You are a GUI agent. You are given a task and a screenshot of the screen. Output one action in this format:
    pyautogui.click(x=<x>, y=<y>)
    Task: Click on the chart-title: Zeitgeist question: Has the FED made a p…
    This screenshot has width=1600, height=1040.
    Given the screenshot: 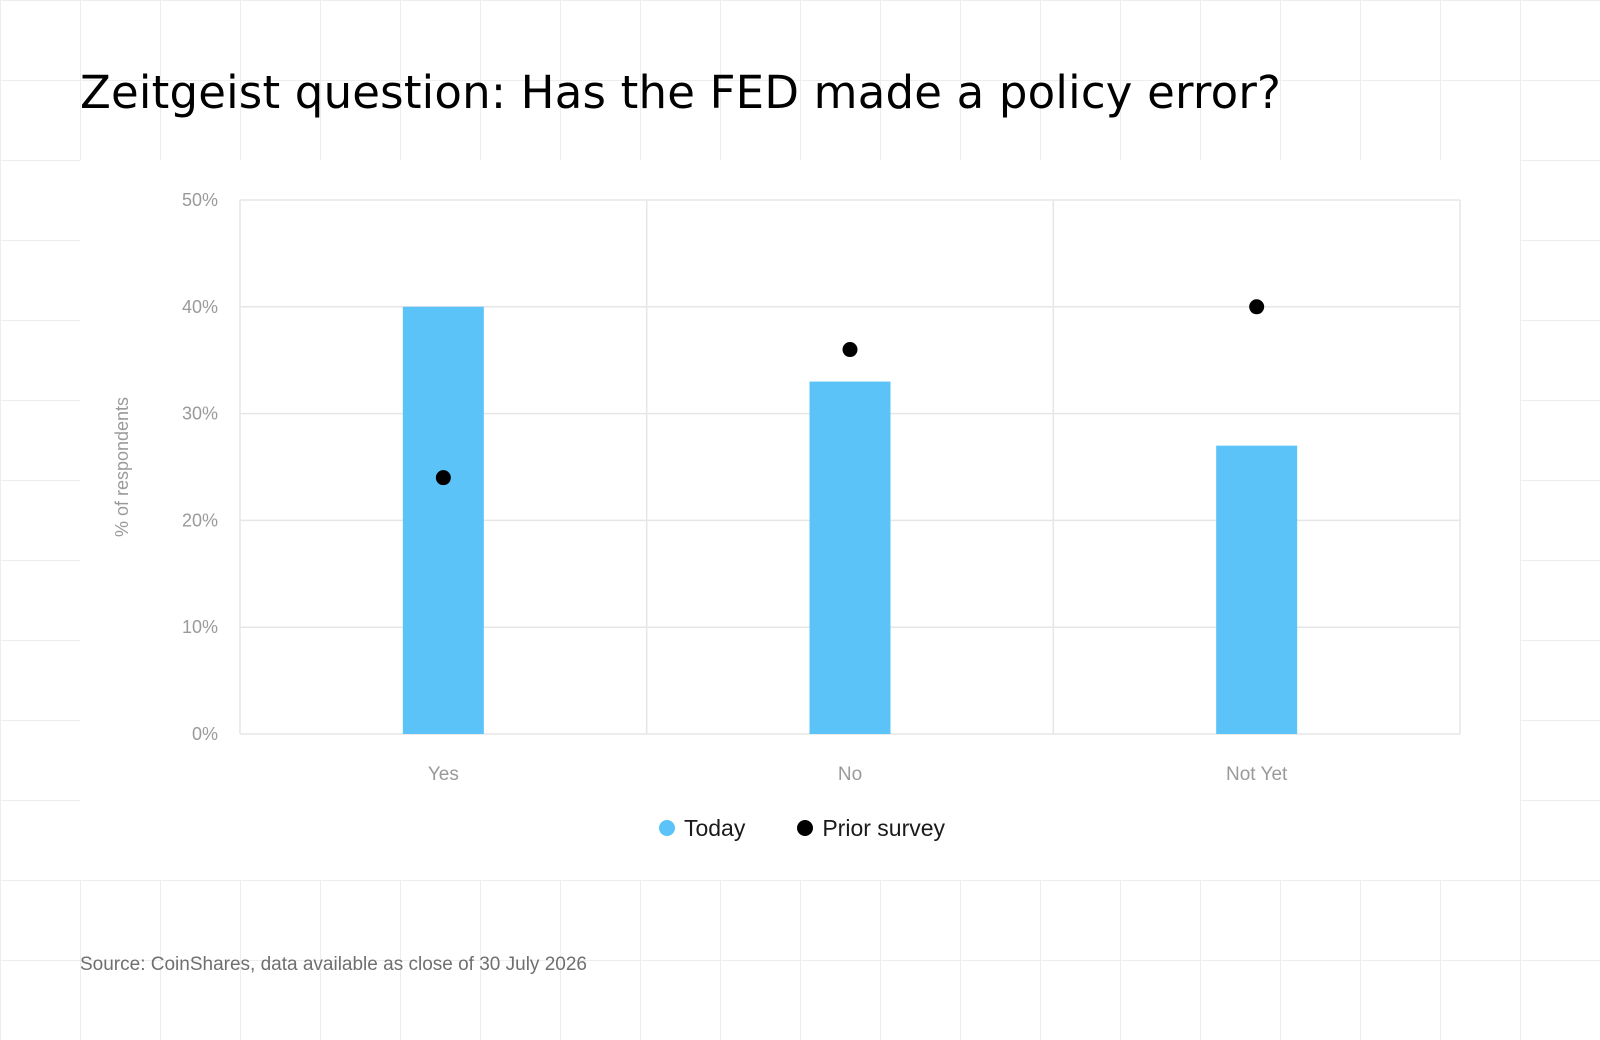 What is the action you would take?
    pyautogui.click(x=681, y=92)
    